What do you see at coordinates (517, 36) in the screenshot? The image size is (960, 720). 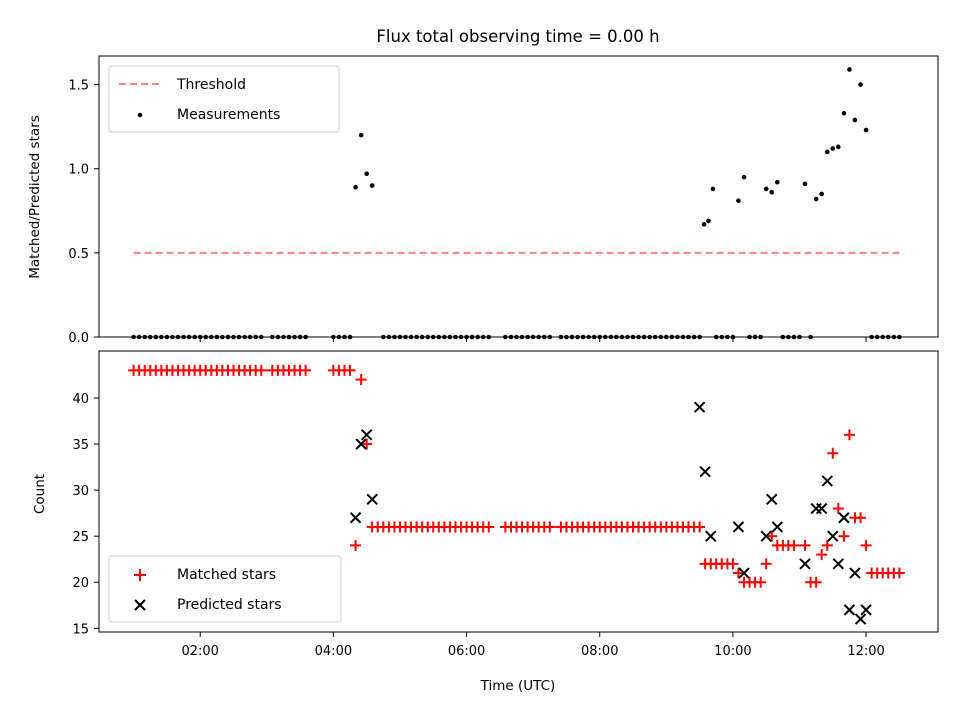 I see `chart-title: Flux total observing time = 0.00 h` at bounding box center [517, 36].